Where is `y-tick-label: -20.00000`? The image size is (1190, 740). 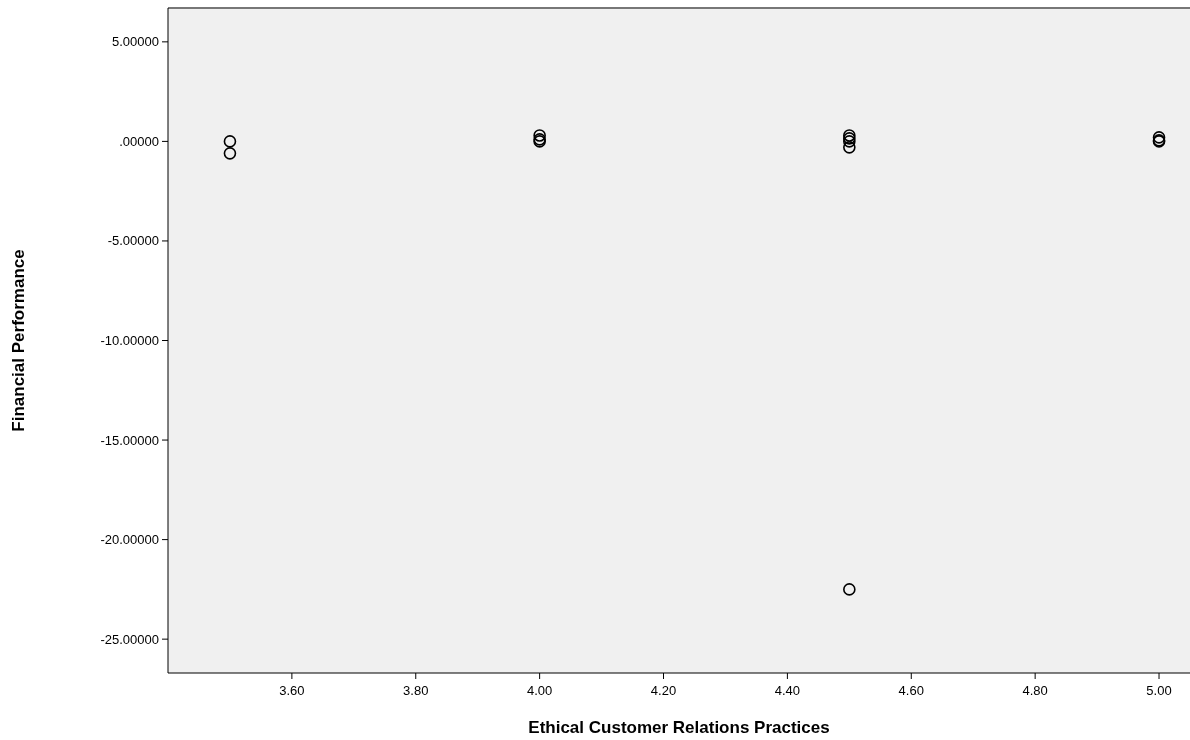 y-tick-label: -20.00000 is located at coordinates (129, 540).